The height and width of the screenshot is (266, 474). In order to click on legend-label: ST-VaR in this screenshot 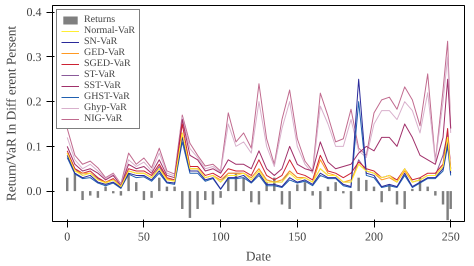, I will do `click(100, 74)`.